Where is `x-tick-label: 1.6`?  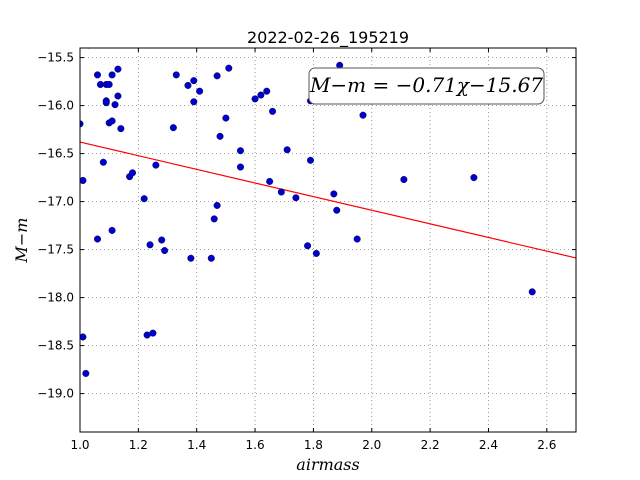 x-tick-label: 1.6 is located at coordinates (255, 445).